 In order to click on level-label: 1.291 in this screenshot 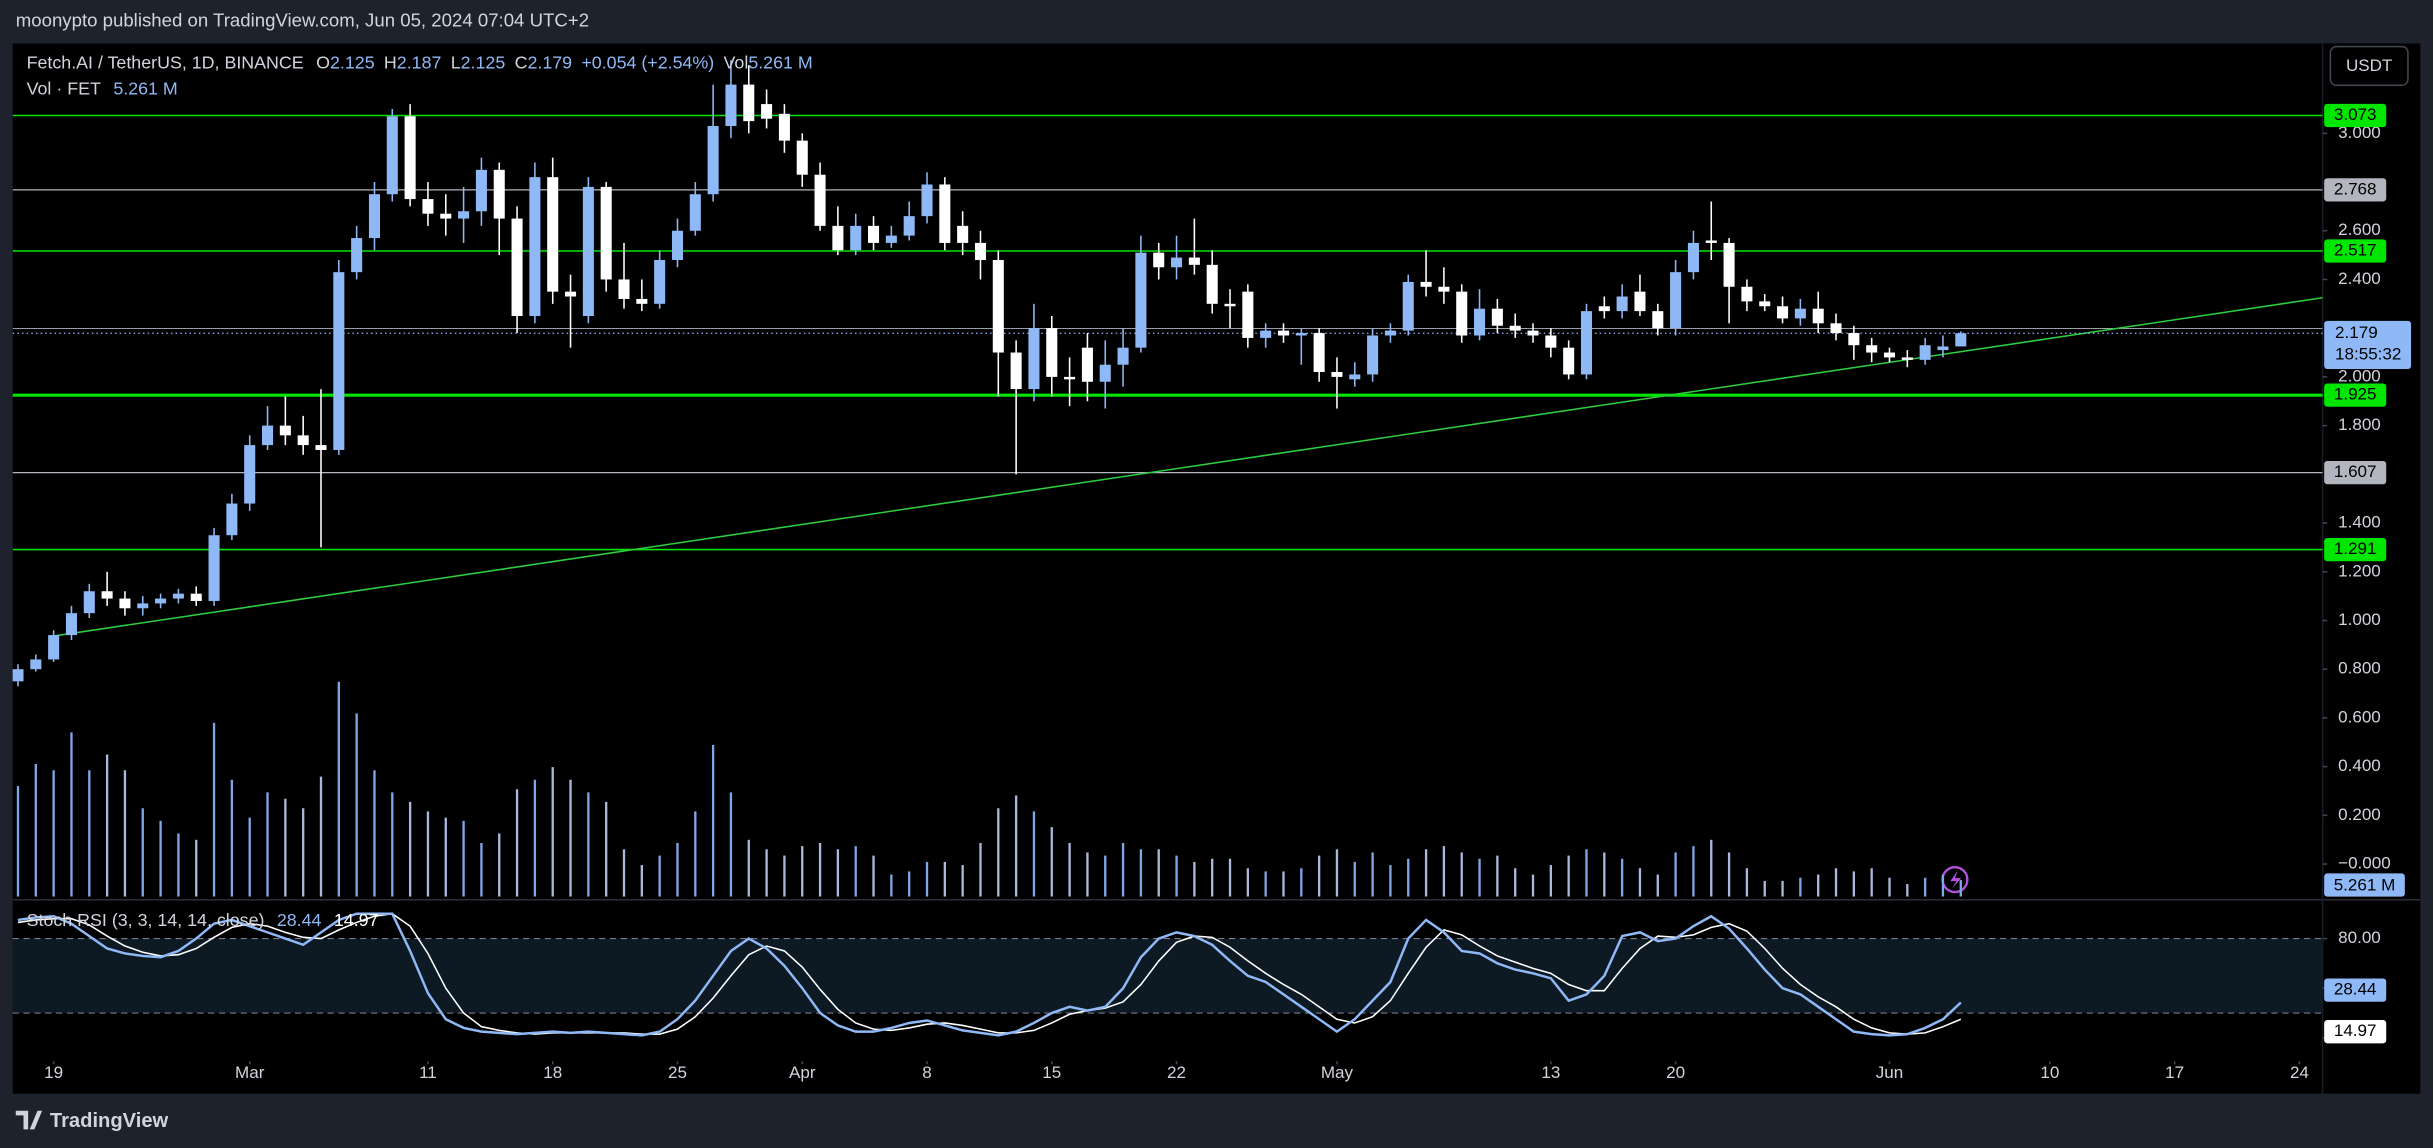, I will do `click(2355, 548)`.